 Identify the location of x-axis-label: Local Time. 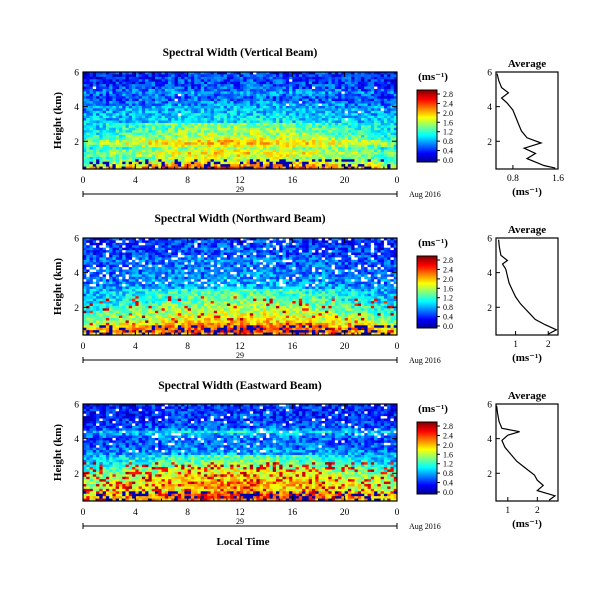
(242, 542).